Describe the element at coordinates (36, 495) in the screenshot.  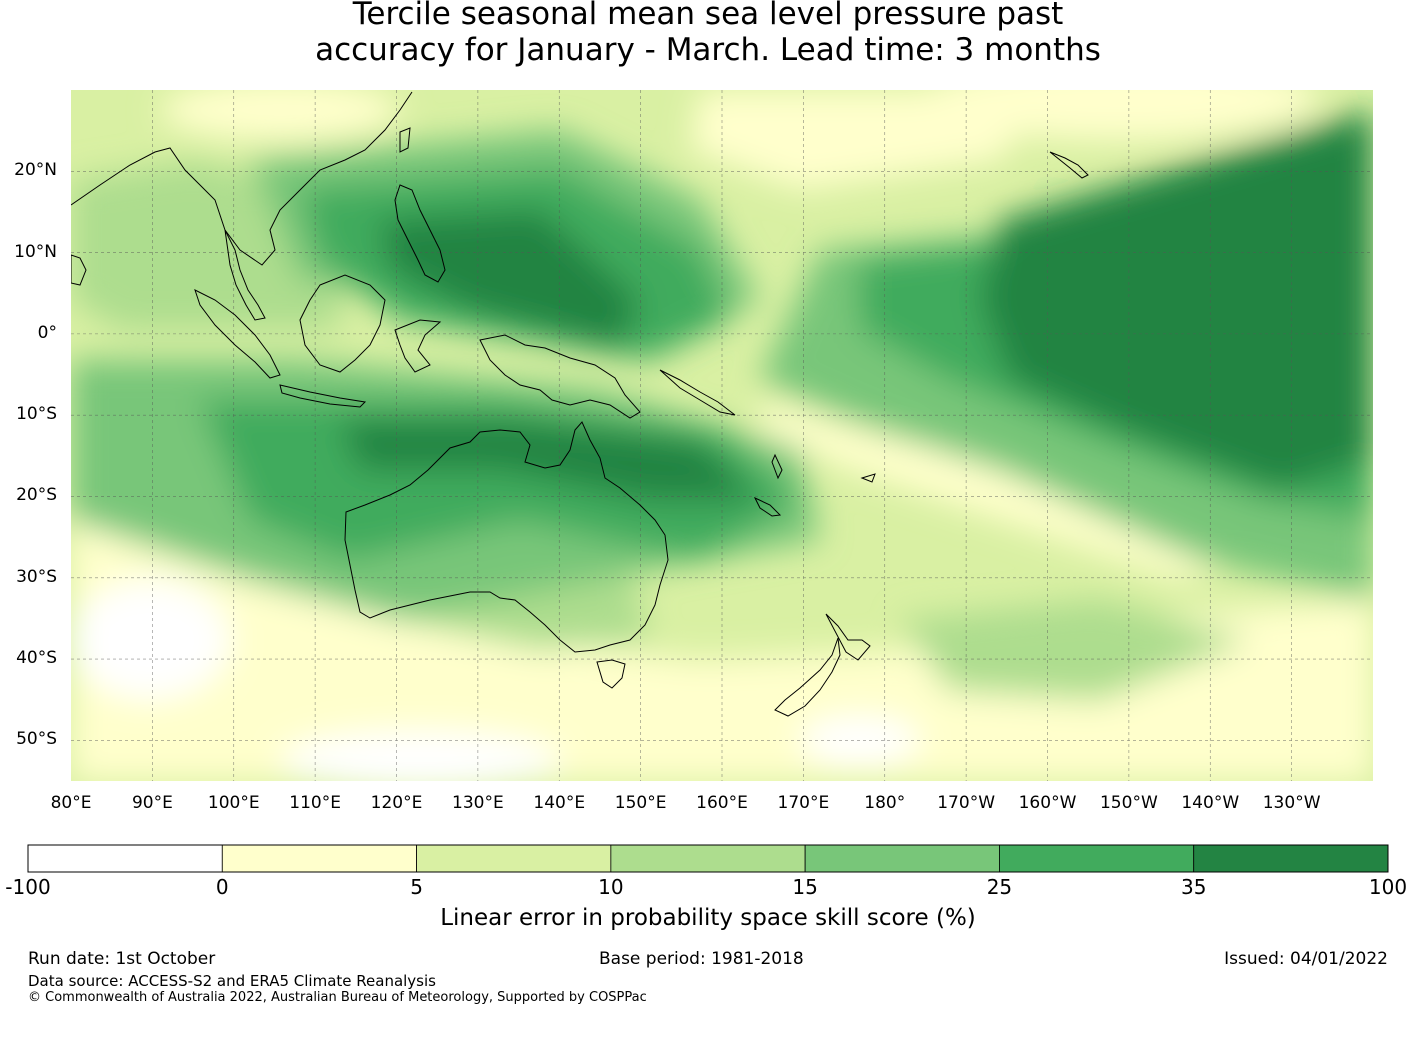
I see `lat-label: 20°S` at that location.